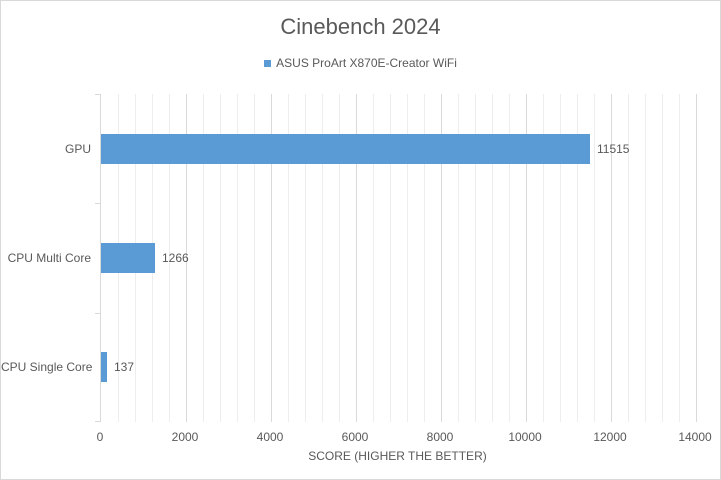  Describe the element at coordinates (77, 149) in the screenshot. I see `category-label: GPU` at that location.